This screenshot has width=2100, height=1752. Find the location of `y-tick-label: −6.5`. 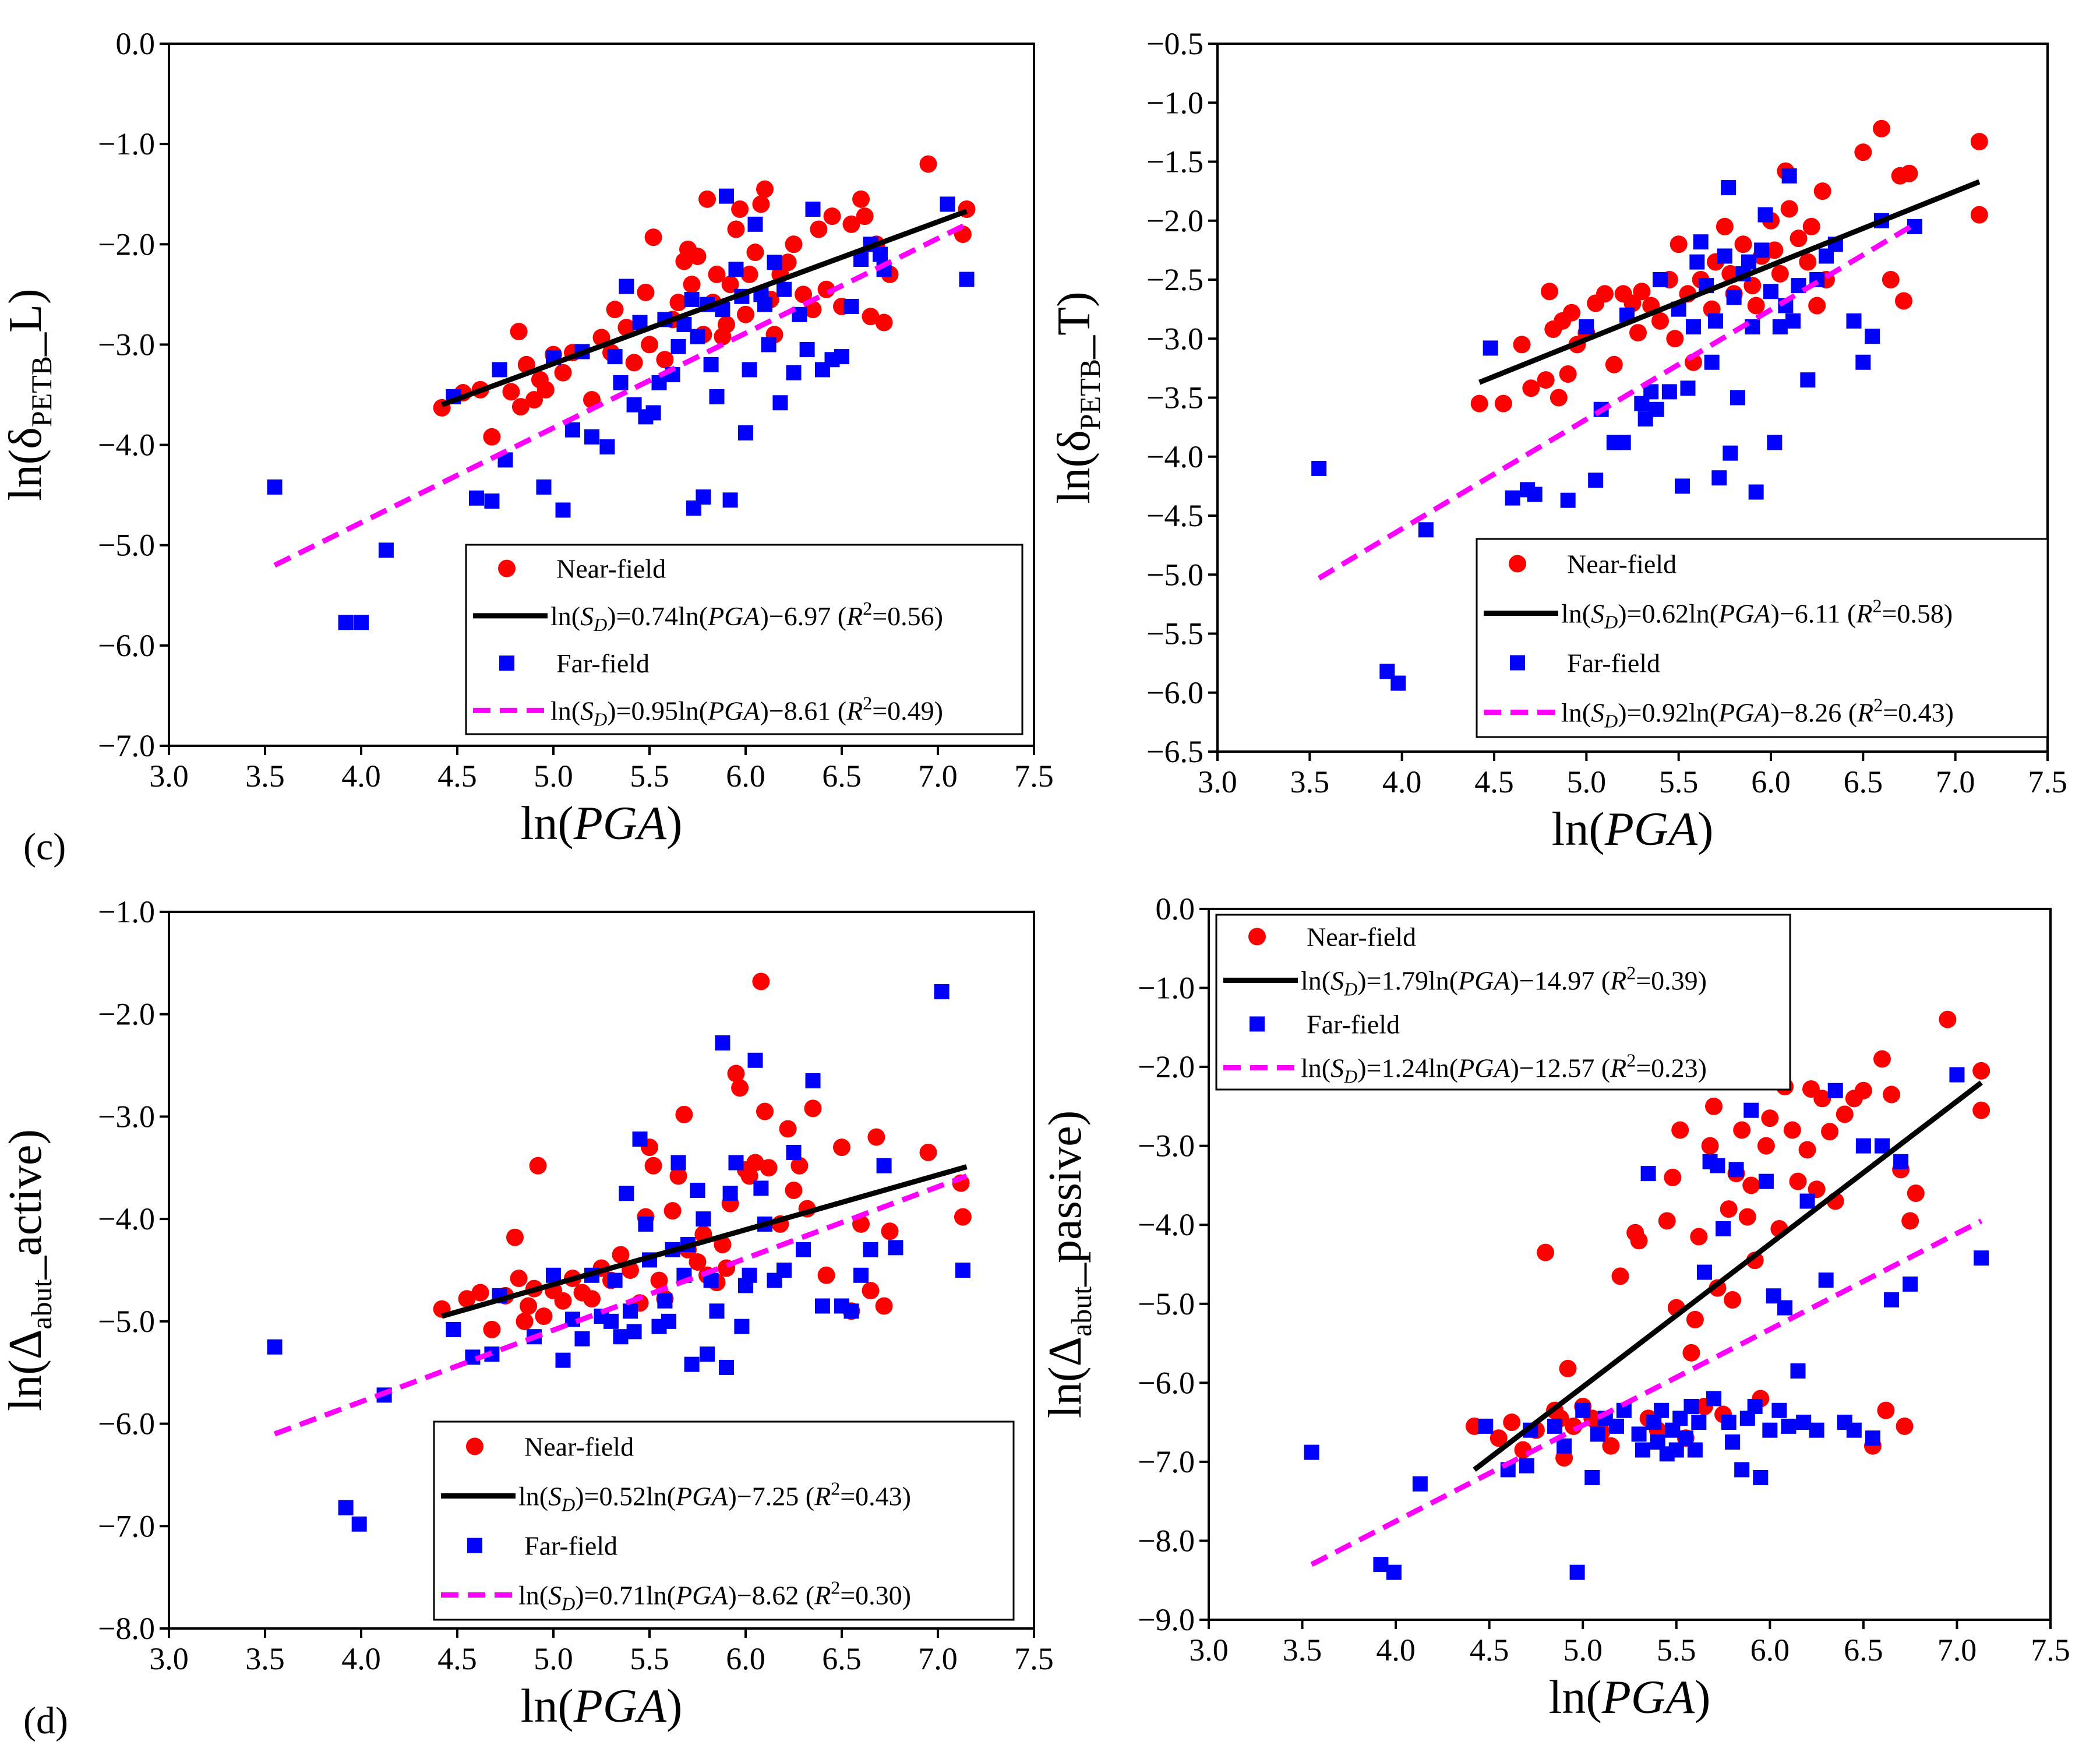

y-tick-label: −6.5 is located at coordinates (1174, 751).